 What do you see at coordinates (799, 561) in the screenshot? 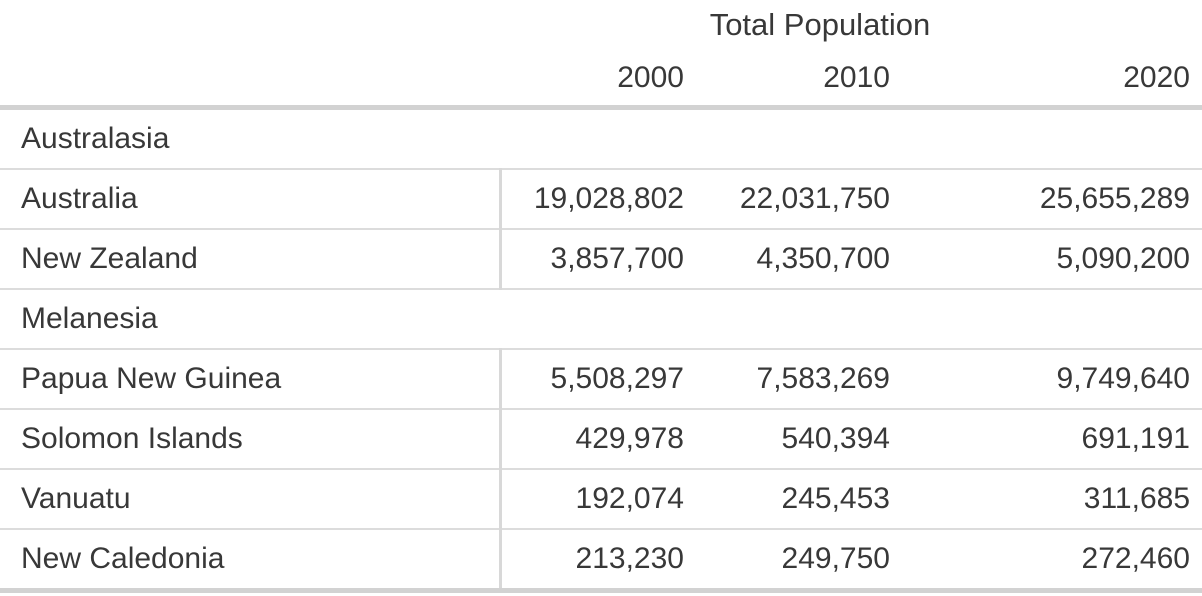
I see `population-value-2010: 249,750` at bounding box center [799, 561].